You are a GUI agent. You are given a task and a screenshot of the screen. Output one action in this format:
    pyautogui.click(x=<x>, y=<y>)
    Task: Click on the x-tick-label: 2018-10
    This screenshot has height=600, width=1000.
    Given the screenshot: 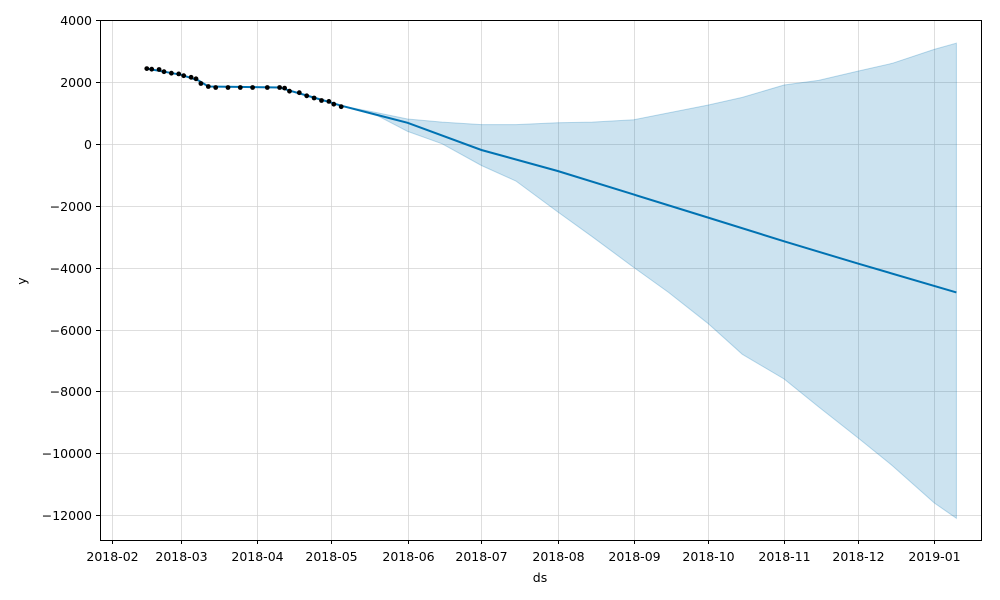 What is the action you would take?
    pyautogui.click(x=708, y=556)
    